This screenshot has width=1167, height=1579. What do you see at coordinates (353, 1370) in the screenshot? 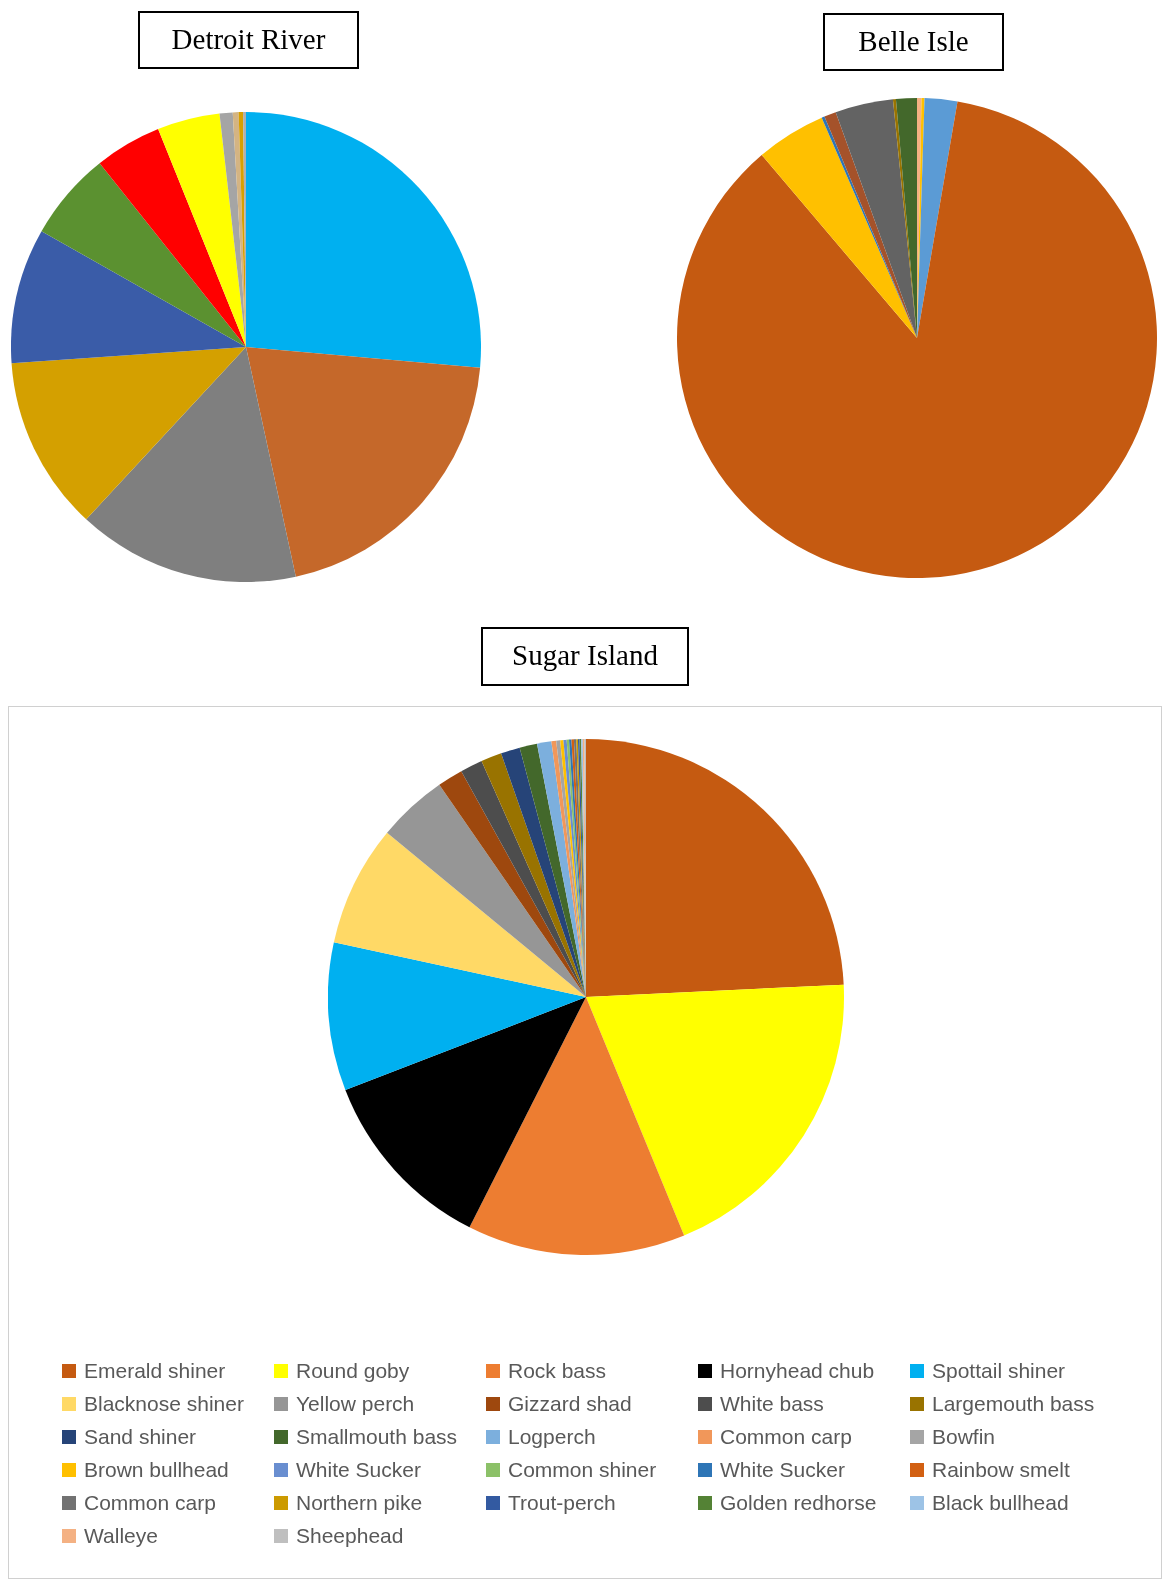
I see `legend-label: Round goby` at bounding box center [353, 1370].